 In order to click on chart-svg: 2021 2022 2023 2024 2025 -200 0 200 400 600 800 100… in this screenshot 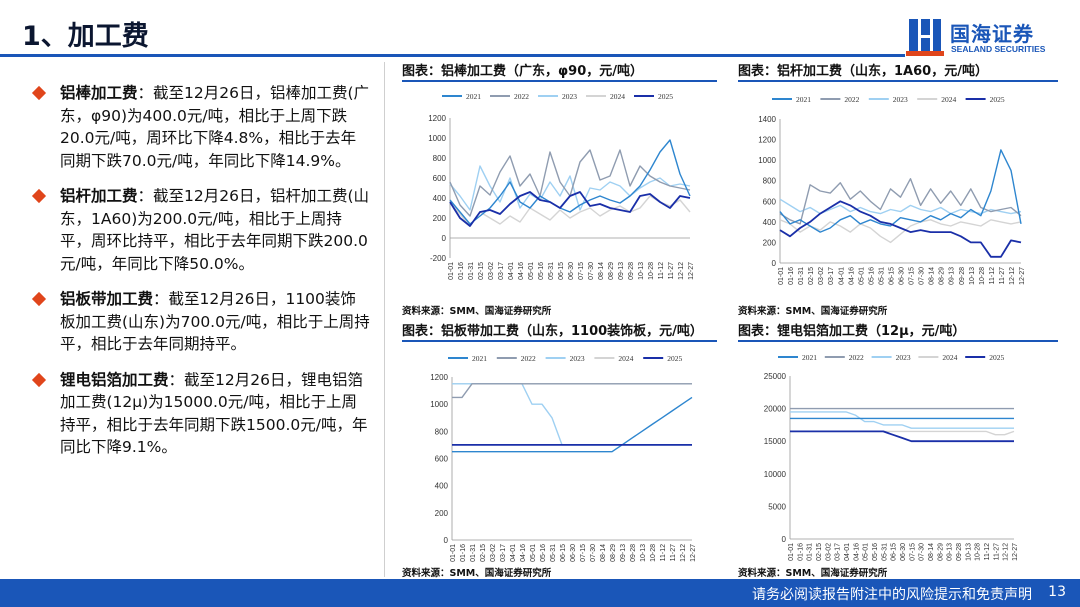, I will do `click(561, 186)`.